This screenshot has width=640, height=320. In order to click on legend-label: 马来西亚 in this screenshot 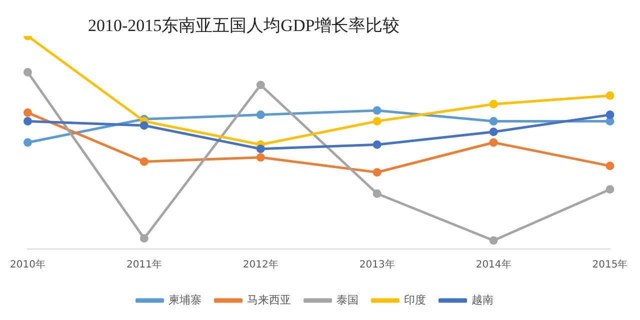, I will do `click(268, 299)`.